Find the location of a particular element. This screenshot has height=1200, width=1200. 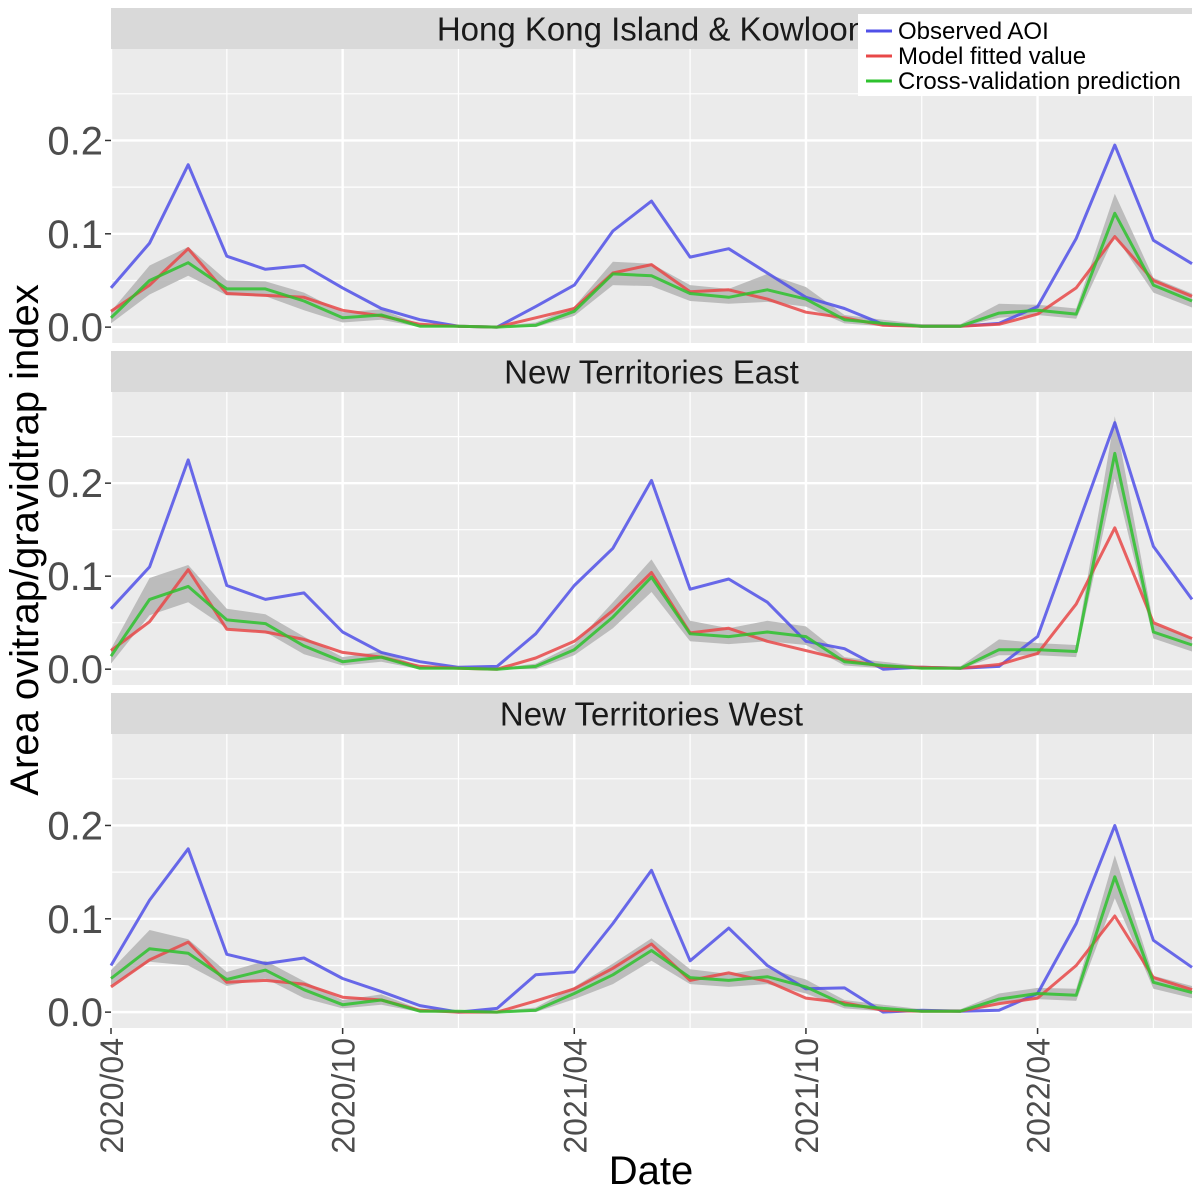

x-tick-label: 2021/10 is located at coordinates (807, 1096).